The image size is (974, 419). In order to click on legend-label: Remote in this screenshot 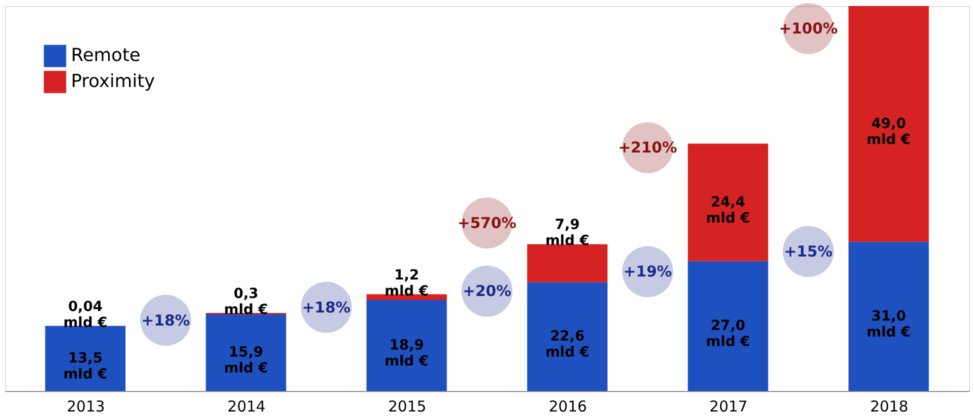, I will do `click(105, 55)`.